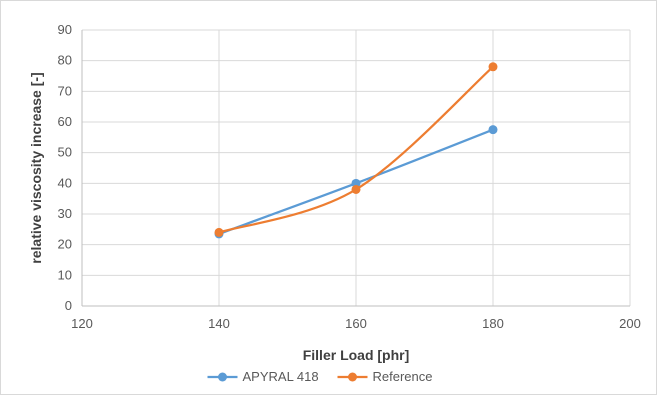  What do you see at coordinates (630, 323) in the screenshot?
I see `x-tick-label: 200` at bounding box center [630, 323].